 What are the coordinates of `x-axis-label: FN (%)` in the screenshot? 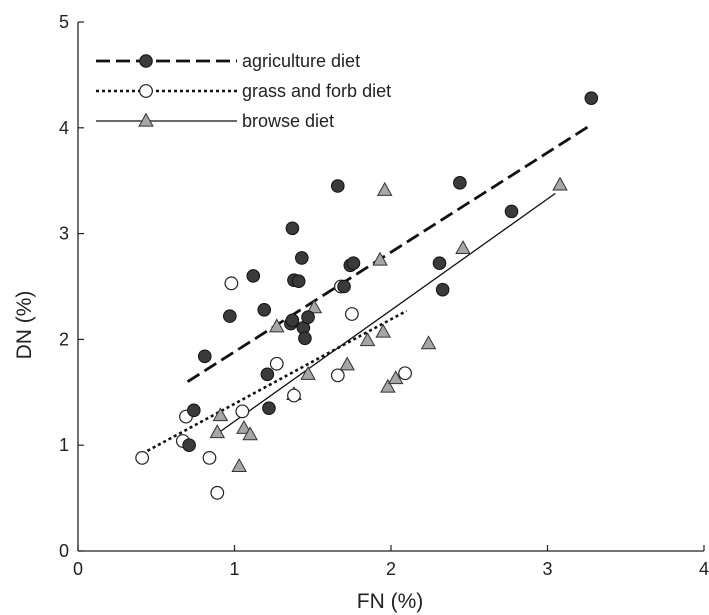 It's located at (390, 601).